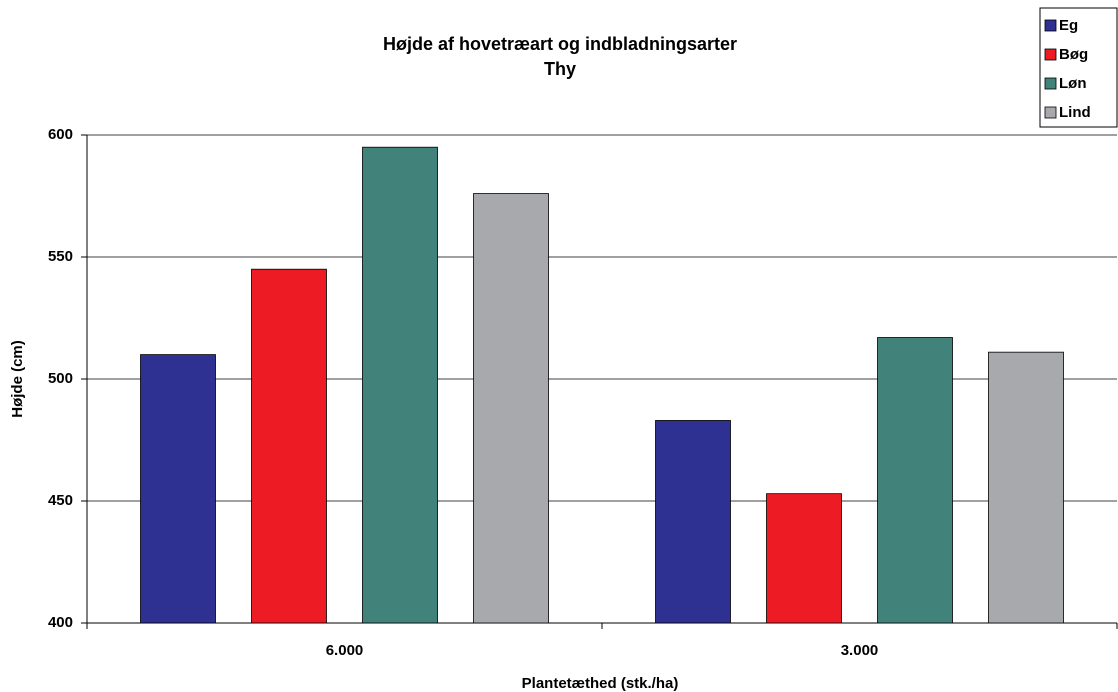 Image resolution: width=1118 pixels, height=692 pixels. I want to click on y-axis-label: Højde (cm), so click(17, 379).